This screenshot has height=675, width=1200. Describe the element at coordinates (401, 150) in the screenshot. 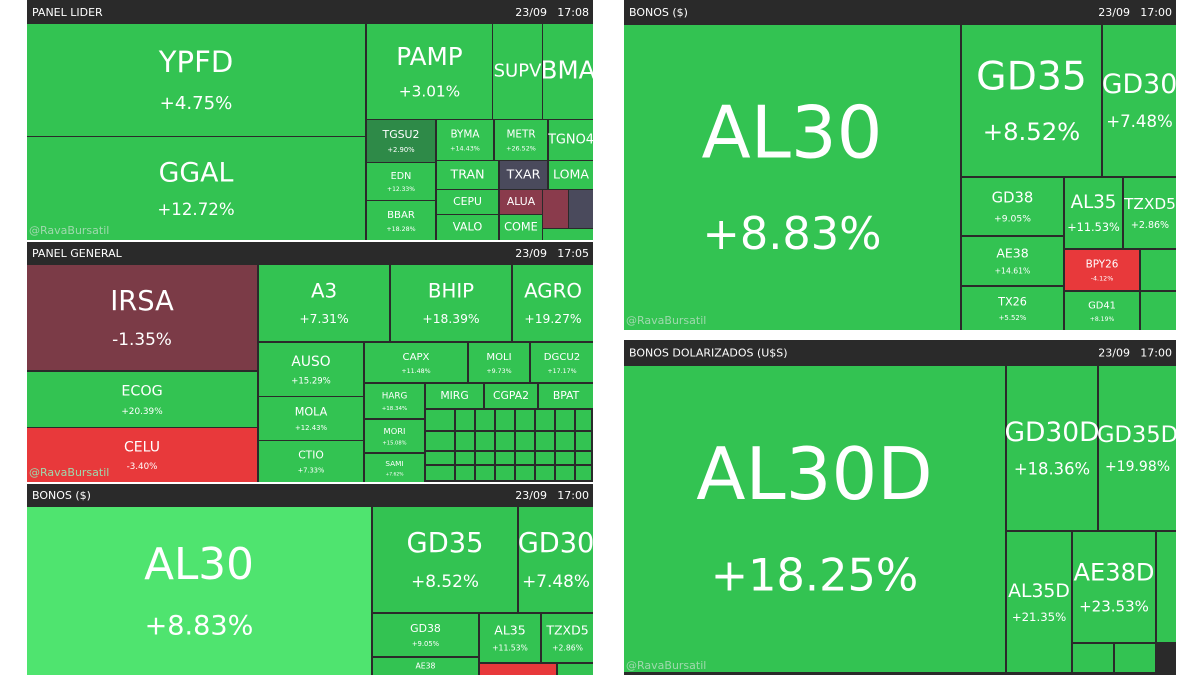

I see `tile-change: +2.90%` at that location.